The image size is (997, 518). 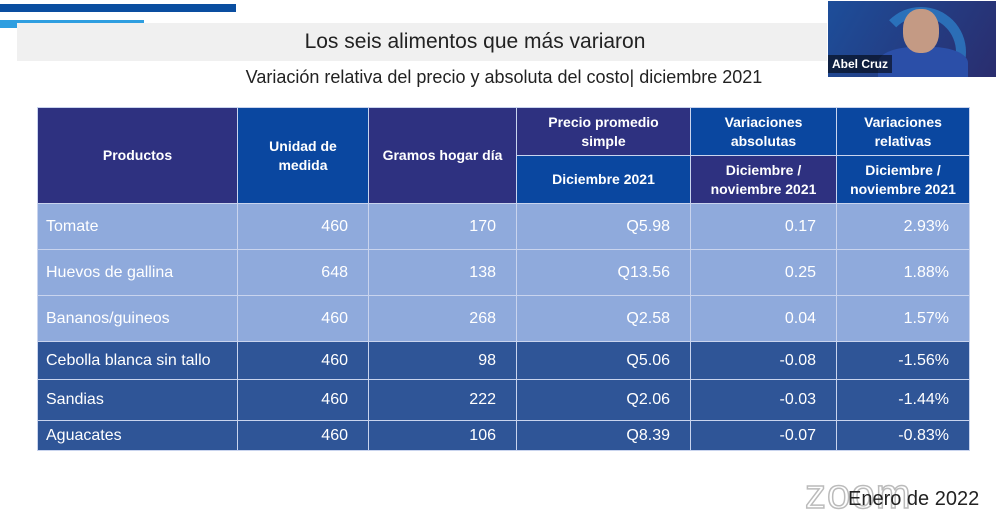 What do you see at coordinates (903, 131) in the screenshot?
I see `header-rel: Variaciones relativas` at bounding box center [903, 131].